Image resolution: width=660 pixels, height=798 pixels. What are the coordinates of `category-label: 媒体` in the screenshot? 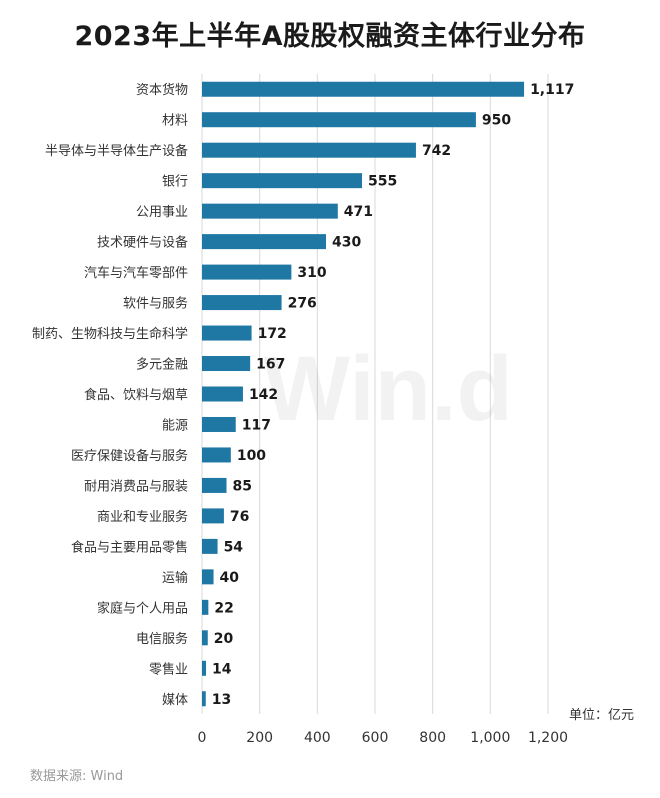 It's located at (175, 700).